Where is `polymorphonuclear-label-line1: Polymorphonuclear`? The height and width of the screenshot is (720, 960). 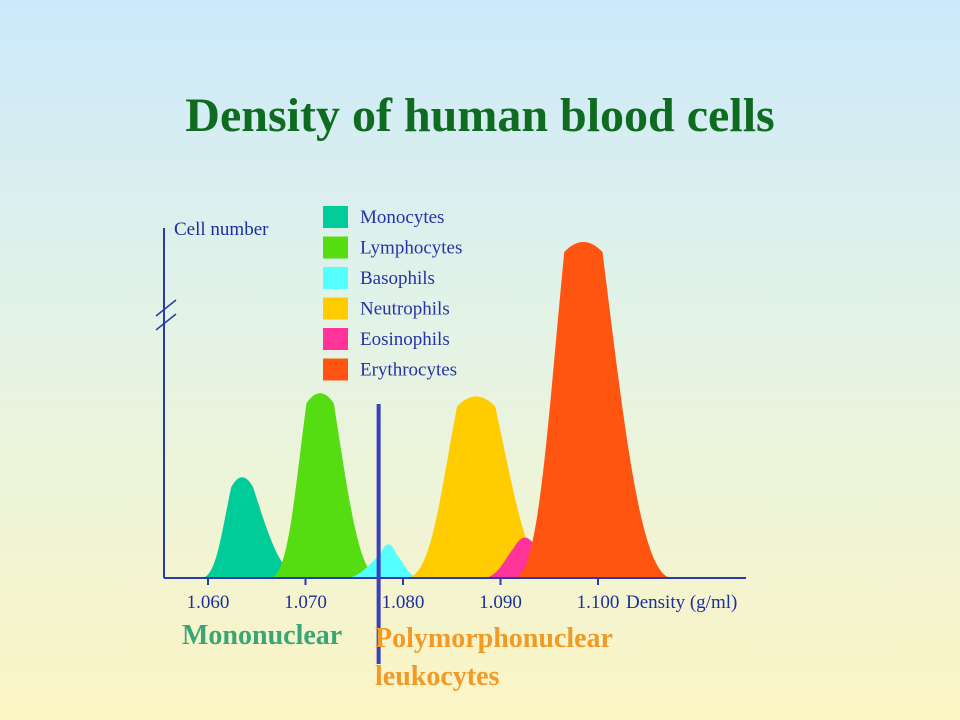 polymorphonuclear-label-line1: Polymorphonuclear is located at coordinates (494, 638).